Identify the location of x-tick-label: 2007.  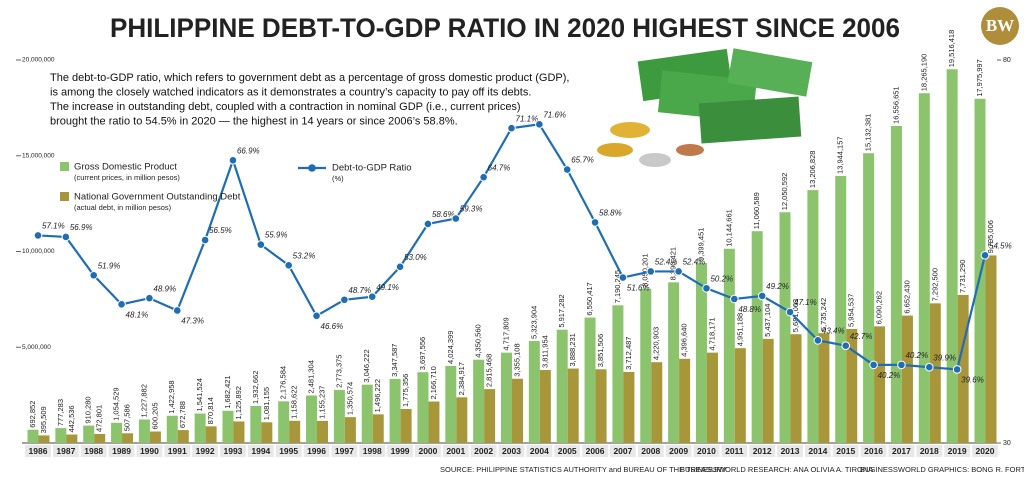
(622, 451).